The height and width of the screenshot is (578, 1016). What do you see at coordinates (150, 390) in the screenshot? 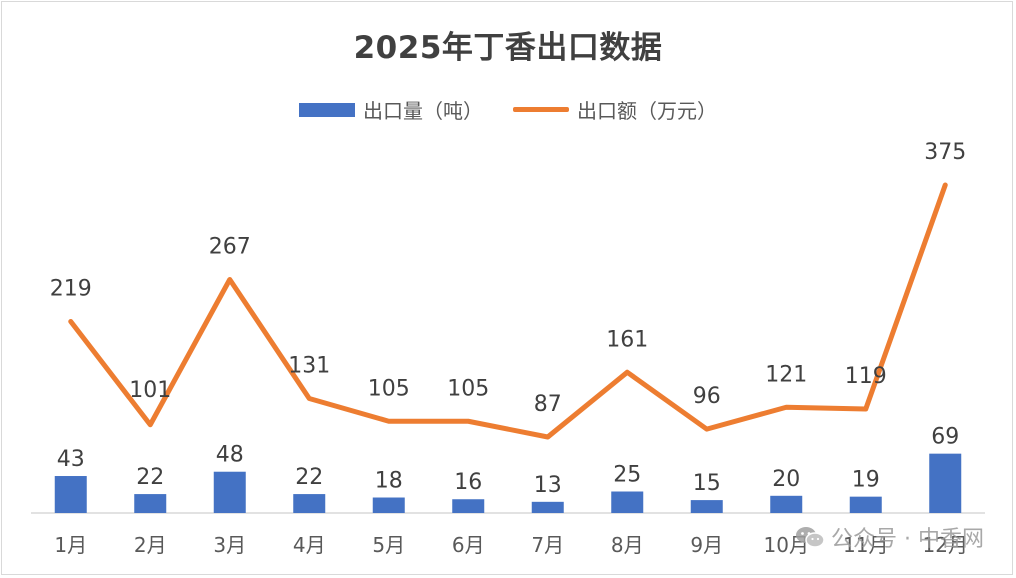
I see `line-label-2: 101` at bounding box center [150, 390].